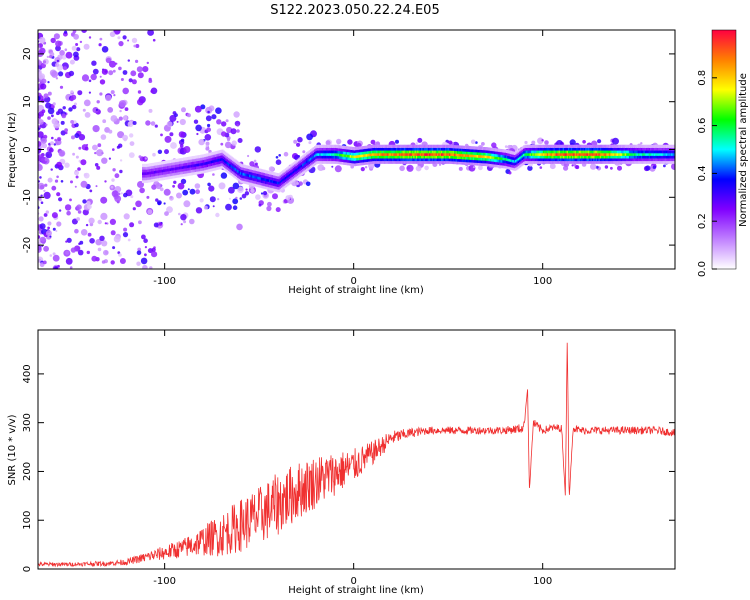 The height and width of the screenshot is (600, 750). Describe the element at coordinates (27, 569) in the screenshot. I see `snr-y-tick-label: 0` at that location.